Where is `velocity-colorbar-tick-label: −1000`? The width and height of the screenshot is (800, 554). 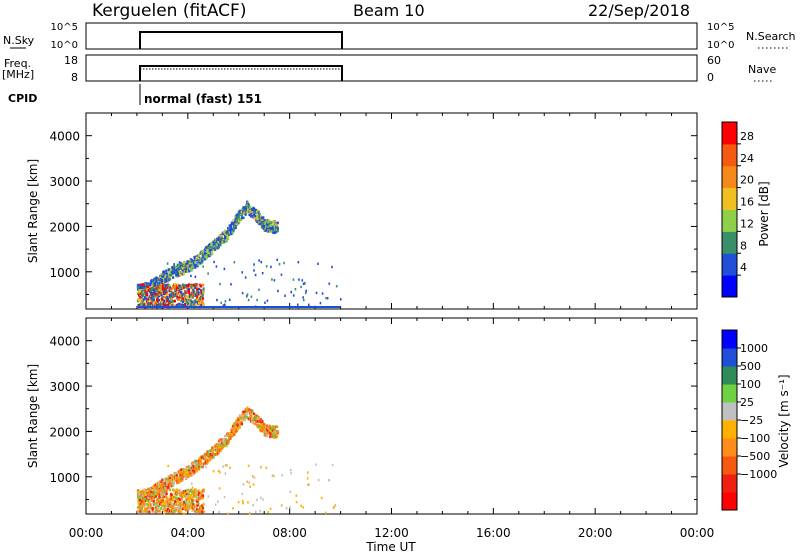
velocity-colorbar-tick-label: −1000 is located at coordinates (758, 474).